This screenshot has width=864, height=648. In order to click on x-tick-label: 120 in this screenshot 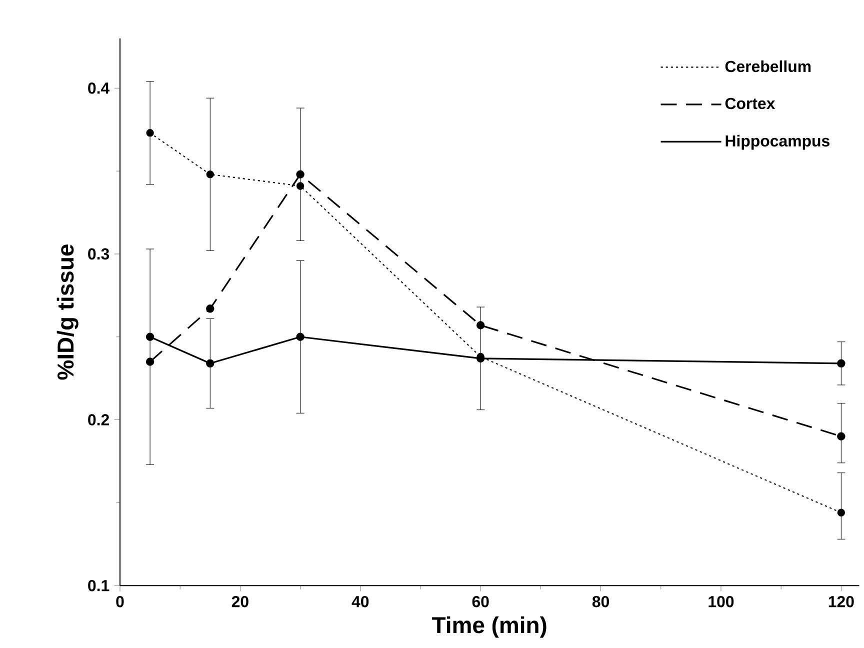, I will do `click(841, 602)`.